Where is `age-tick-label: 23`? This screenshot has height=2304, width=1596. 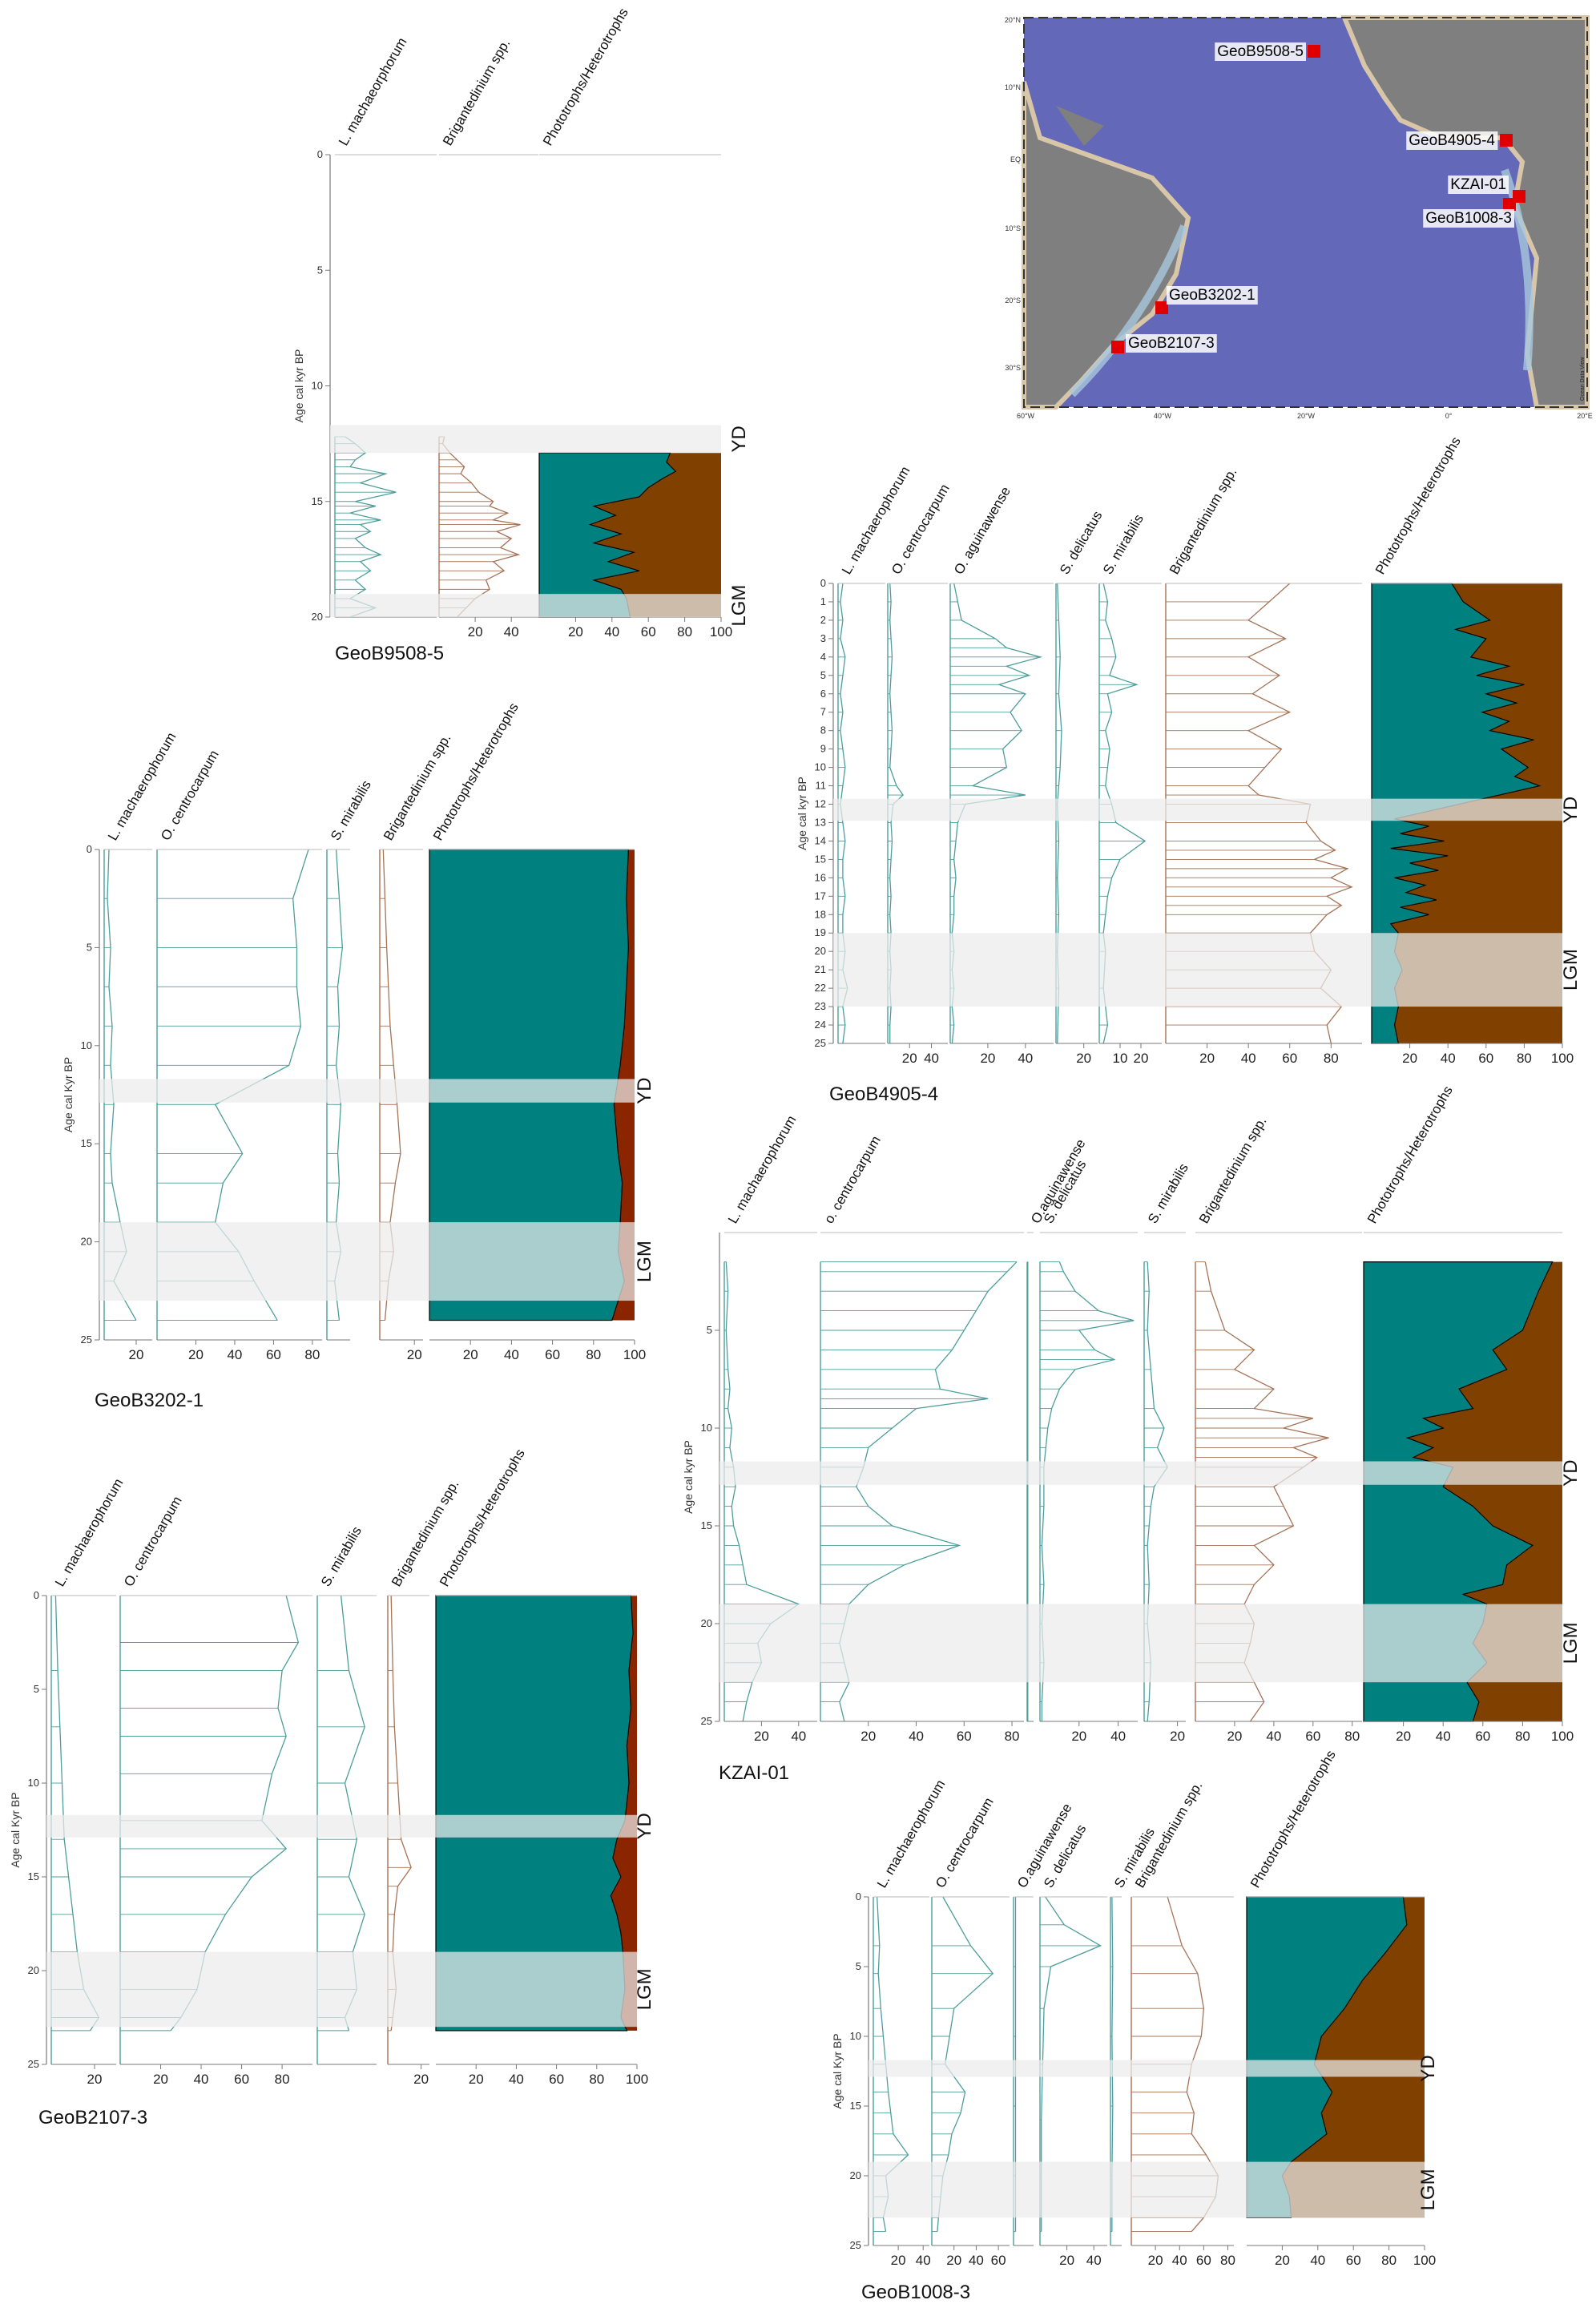 age-tick-label: 23 is located at coordinates (820, 1006).